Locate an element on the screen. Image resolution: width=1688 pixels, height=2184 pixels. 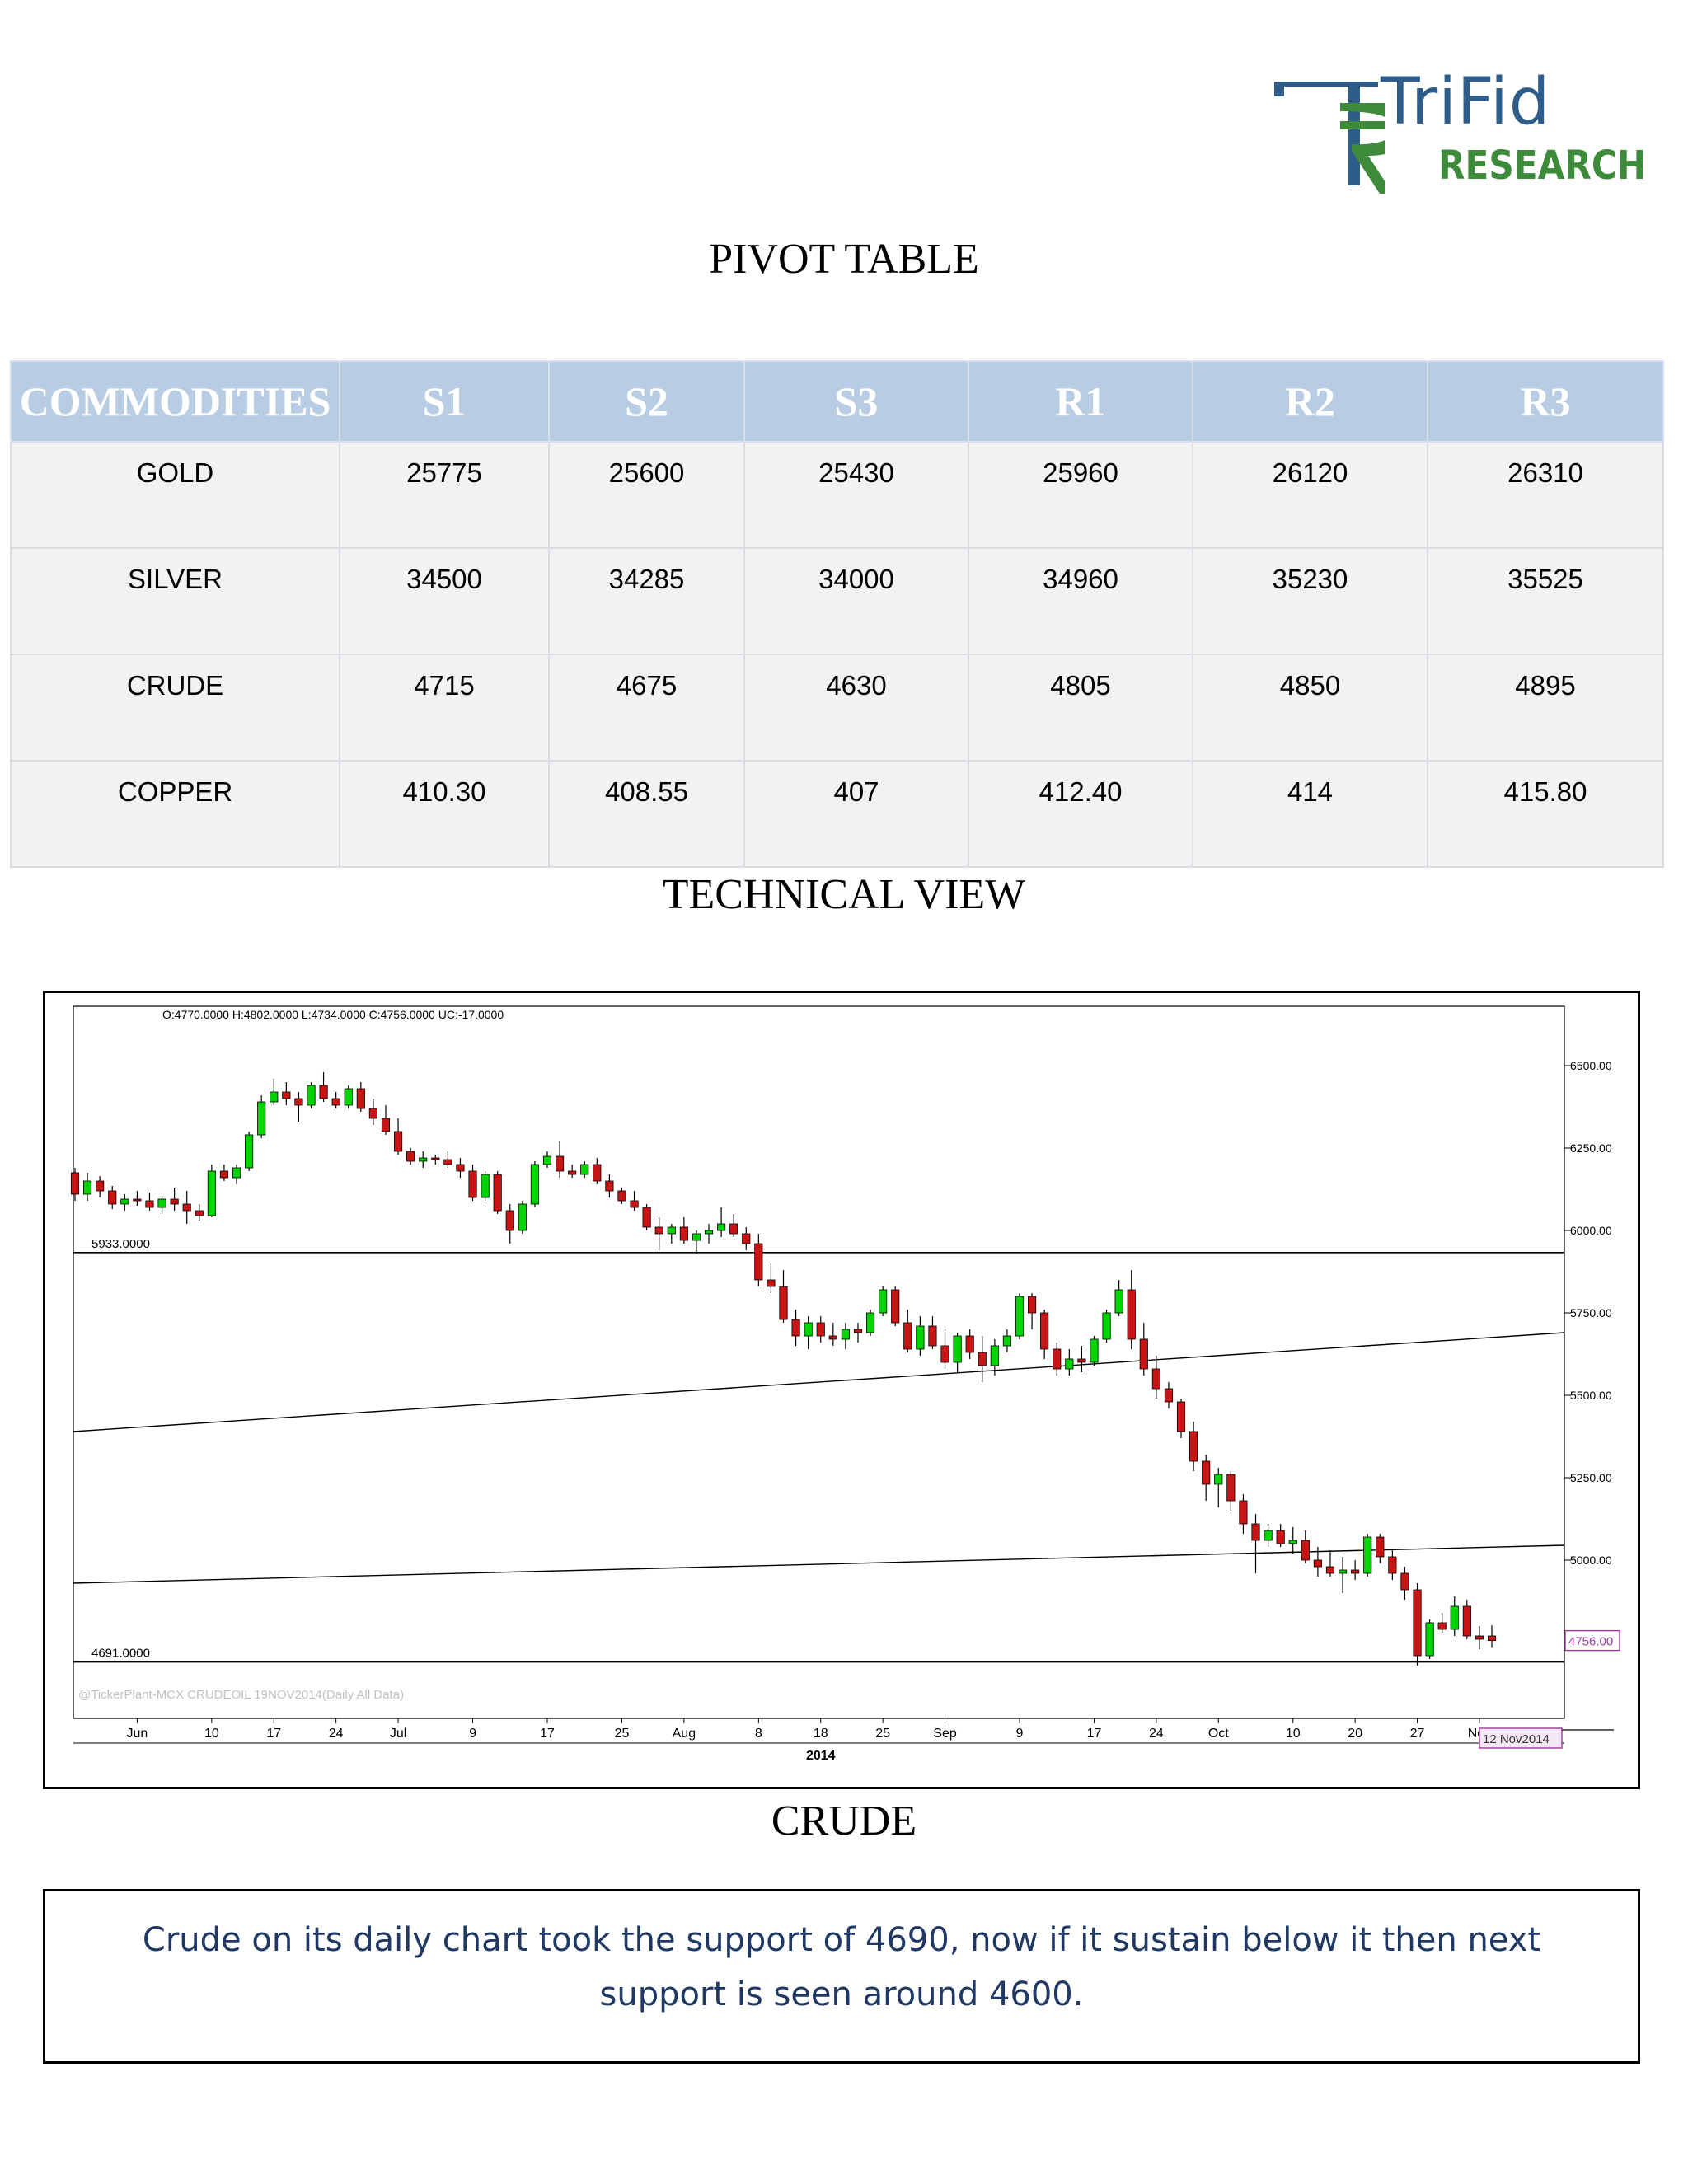
table-cell: 25775 is located at coordinates (444, 495).